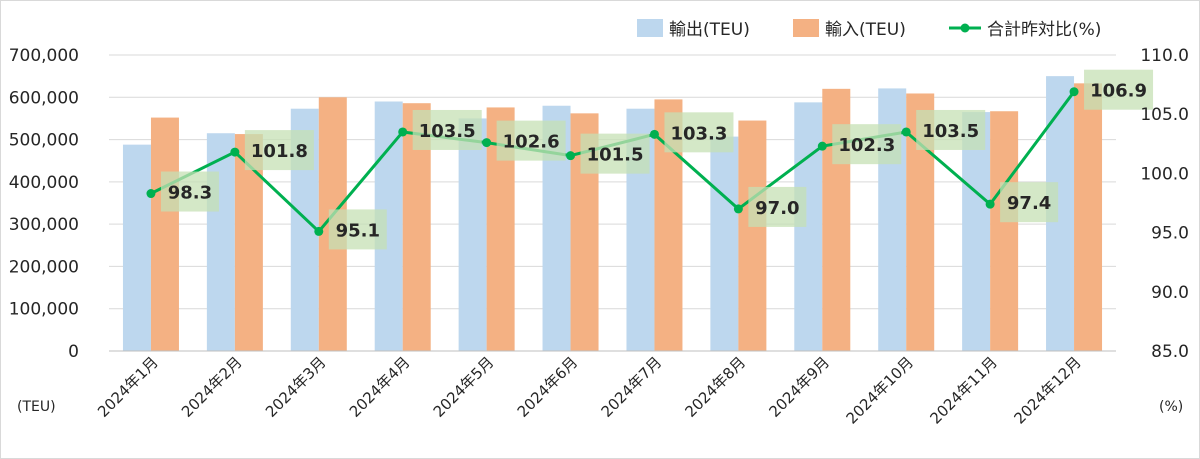 This screenshot has width=1200, height=459. What do you see at coordinates (464, 387) in the screenshot?
I see `x-tick-label: 2024年5月` at bounding box center [464, 387].